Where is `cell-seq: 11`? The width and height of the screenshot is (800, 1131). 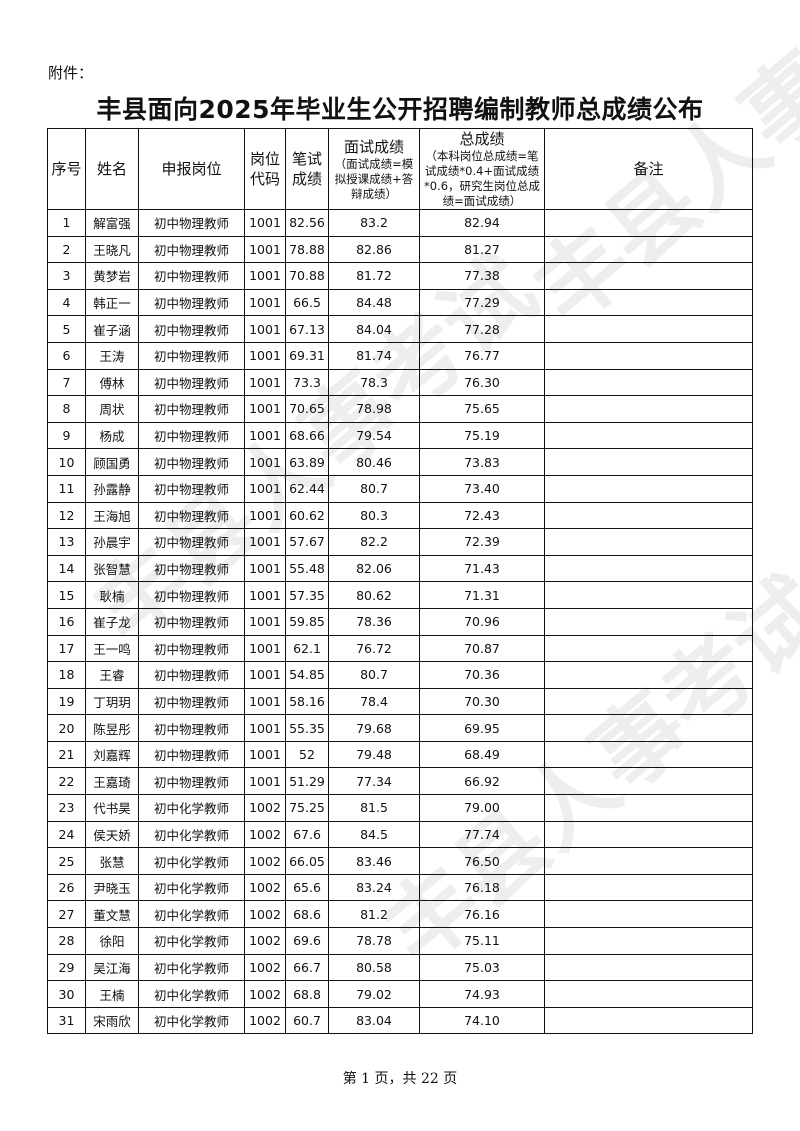
cell-seq: 11 is located at coordinates (66, 488).